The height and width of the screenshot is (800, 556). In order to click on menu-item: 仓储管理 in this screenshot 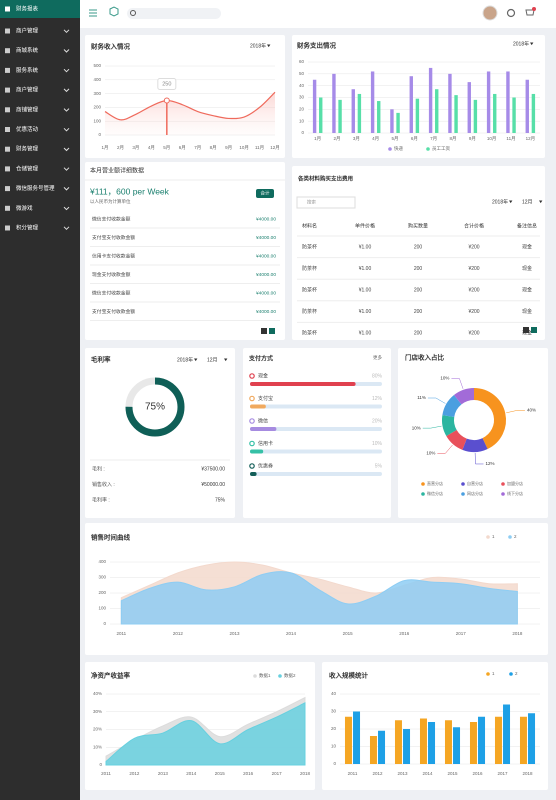, I will do `click(27, 168)`.